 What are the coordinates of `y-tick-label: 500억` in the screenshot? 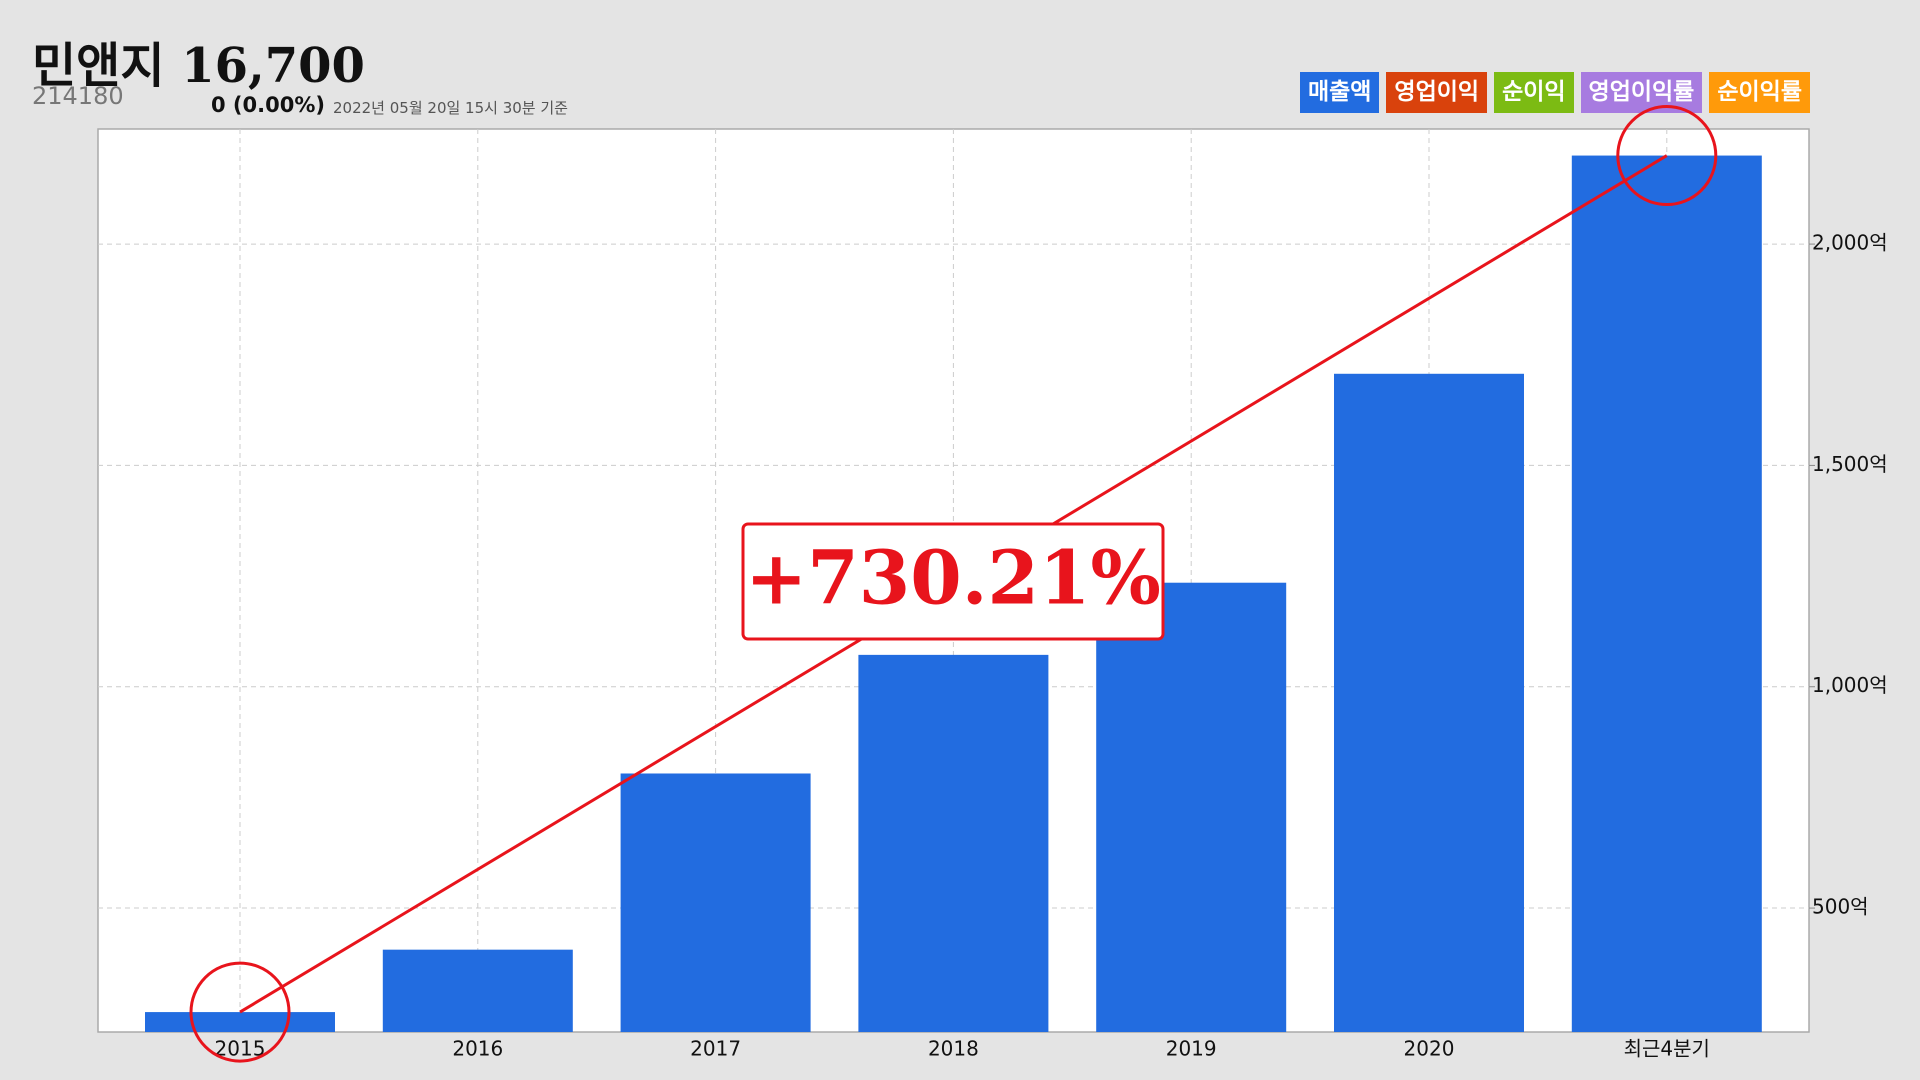 It's located at (1840, 907).